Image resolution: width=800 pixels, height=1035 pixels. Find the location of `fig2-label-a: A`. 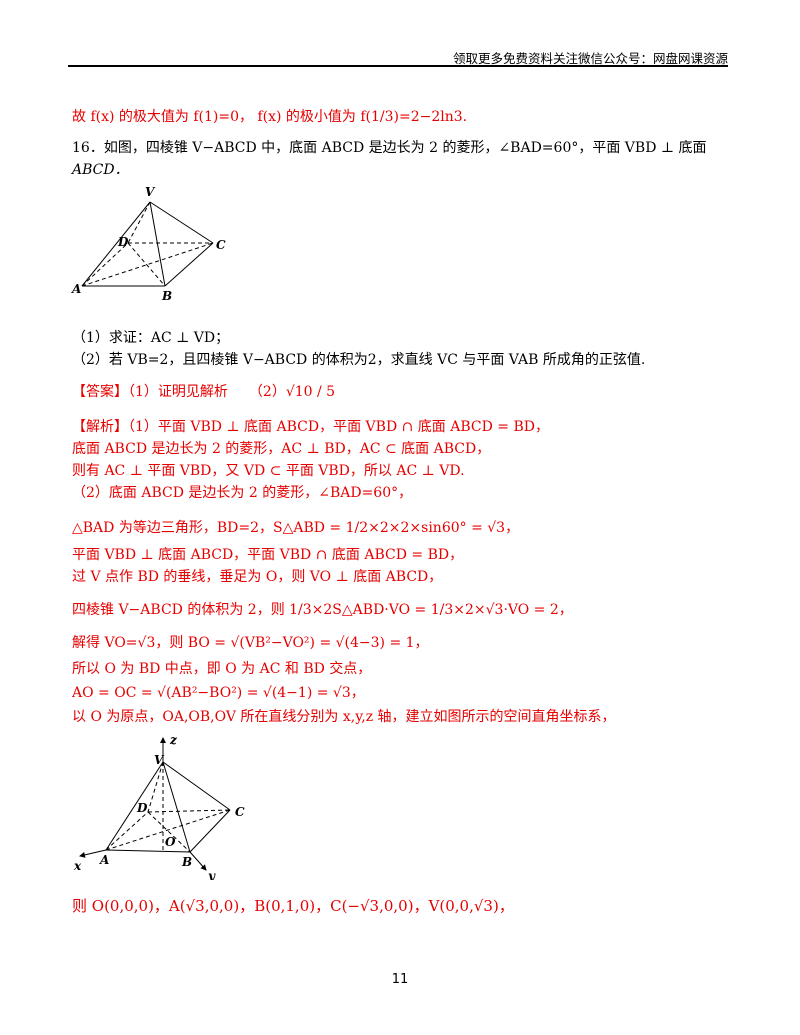

fig2-label-a: A is located at coordinates (104, 860).